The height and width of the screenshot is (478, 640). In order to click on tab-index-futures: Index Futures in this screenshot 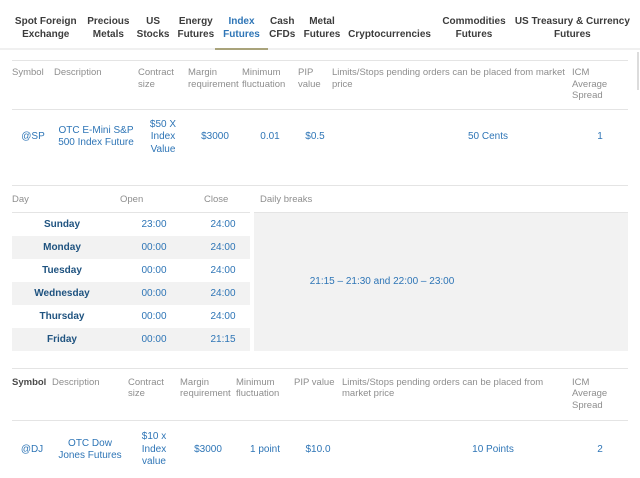, I will do `click(241, 33)`.